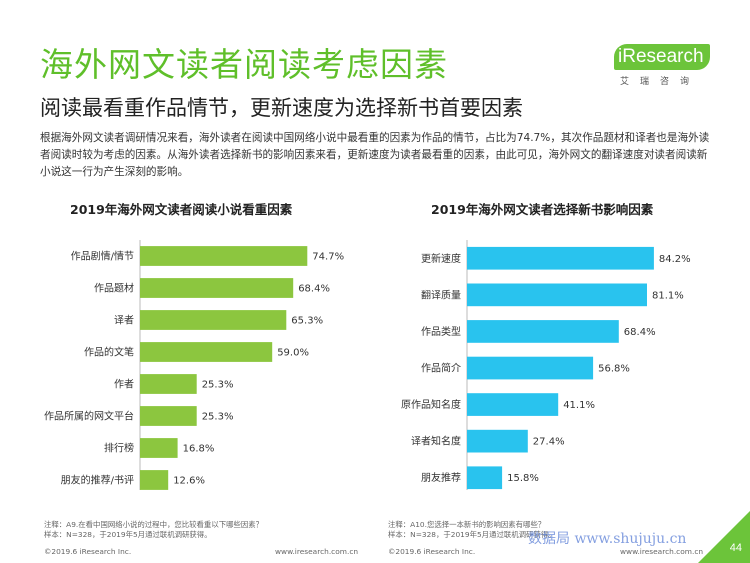 This screenshot has height=563, width=750. What do you see at coordinates (97, 480) in the screenshot?
I see `category-label: 朋友的推荐/书评` at bounding box center [97, 480].